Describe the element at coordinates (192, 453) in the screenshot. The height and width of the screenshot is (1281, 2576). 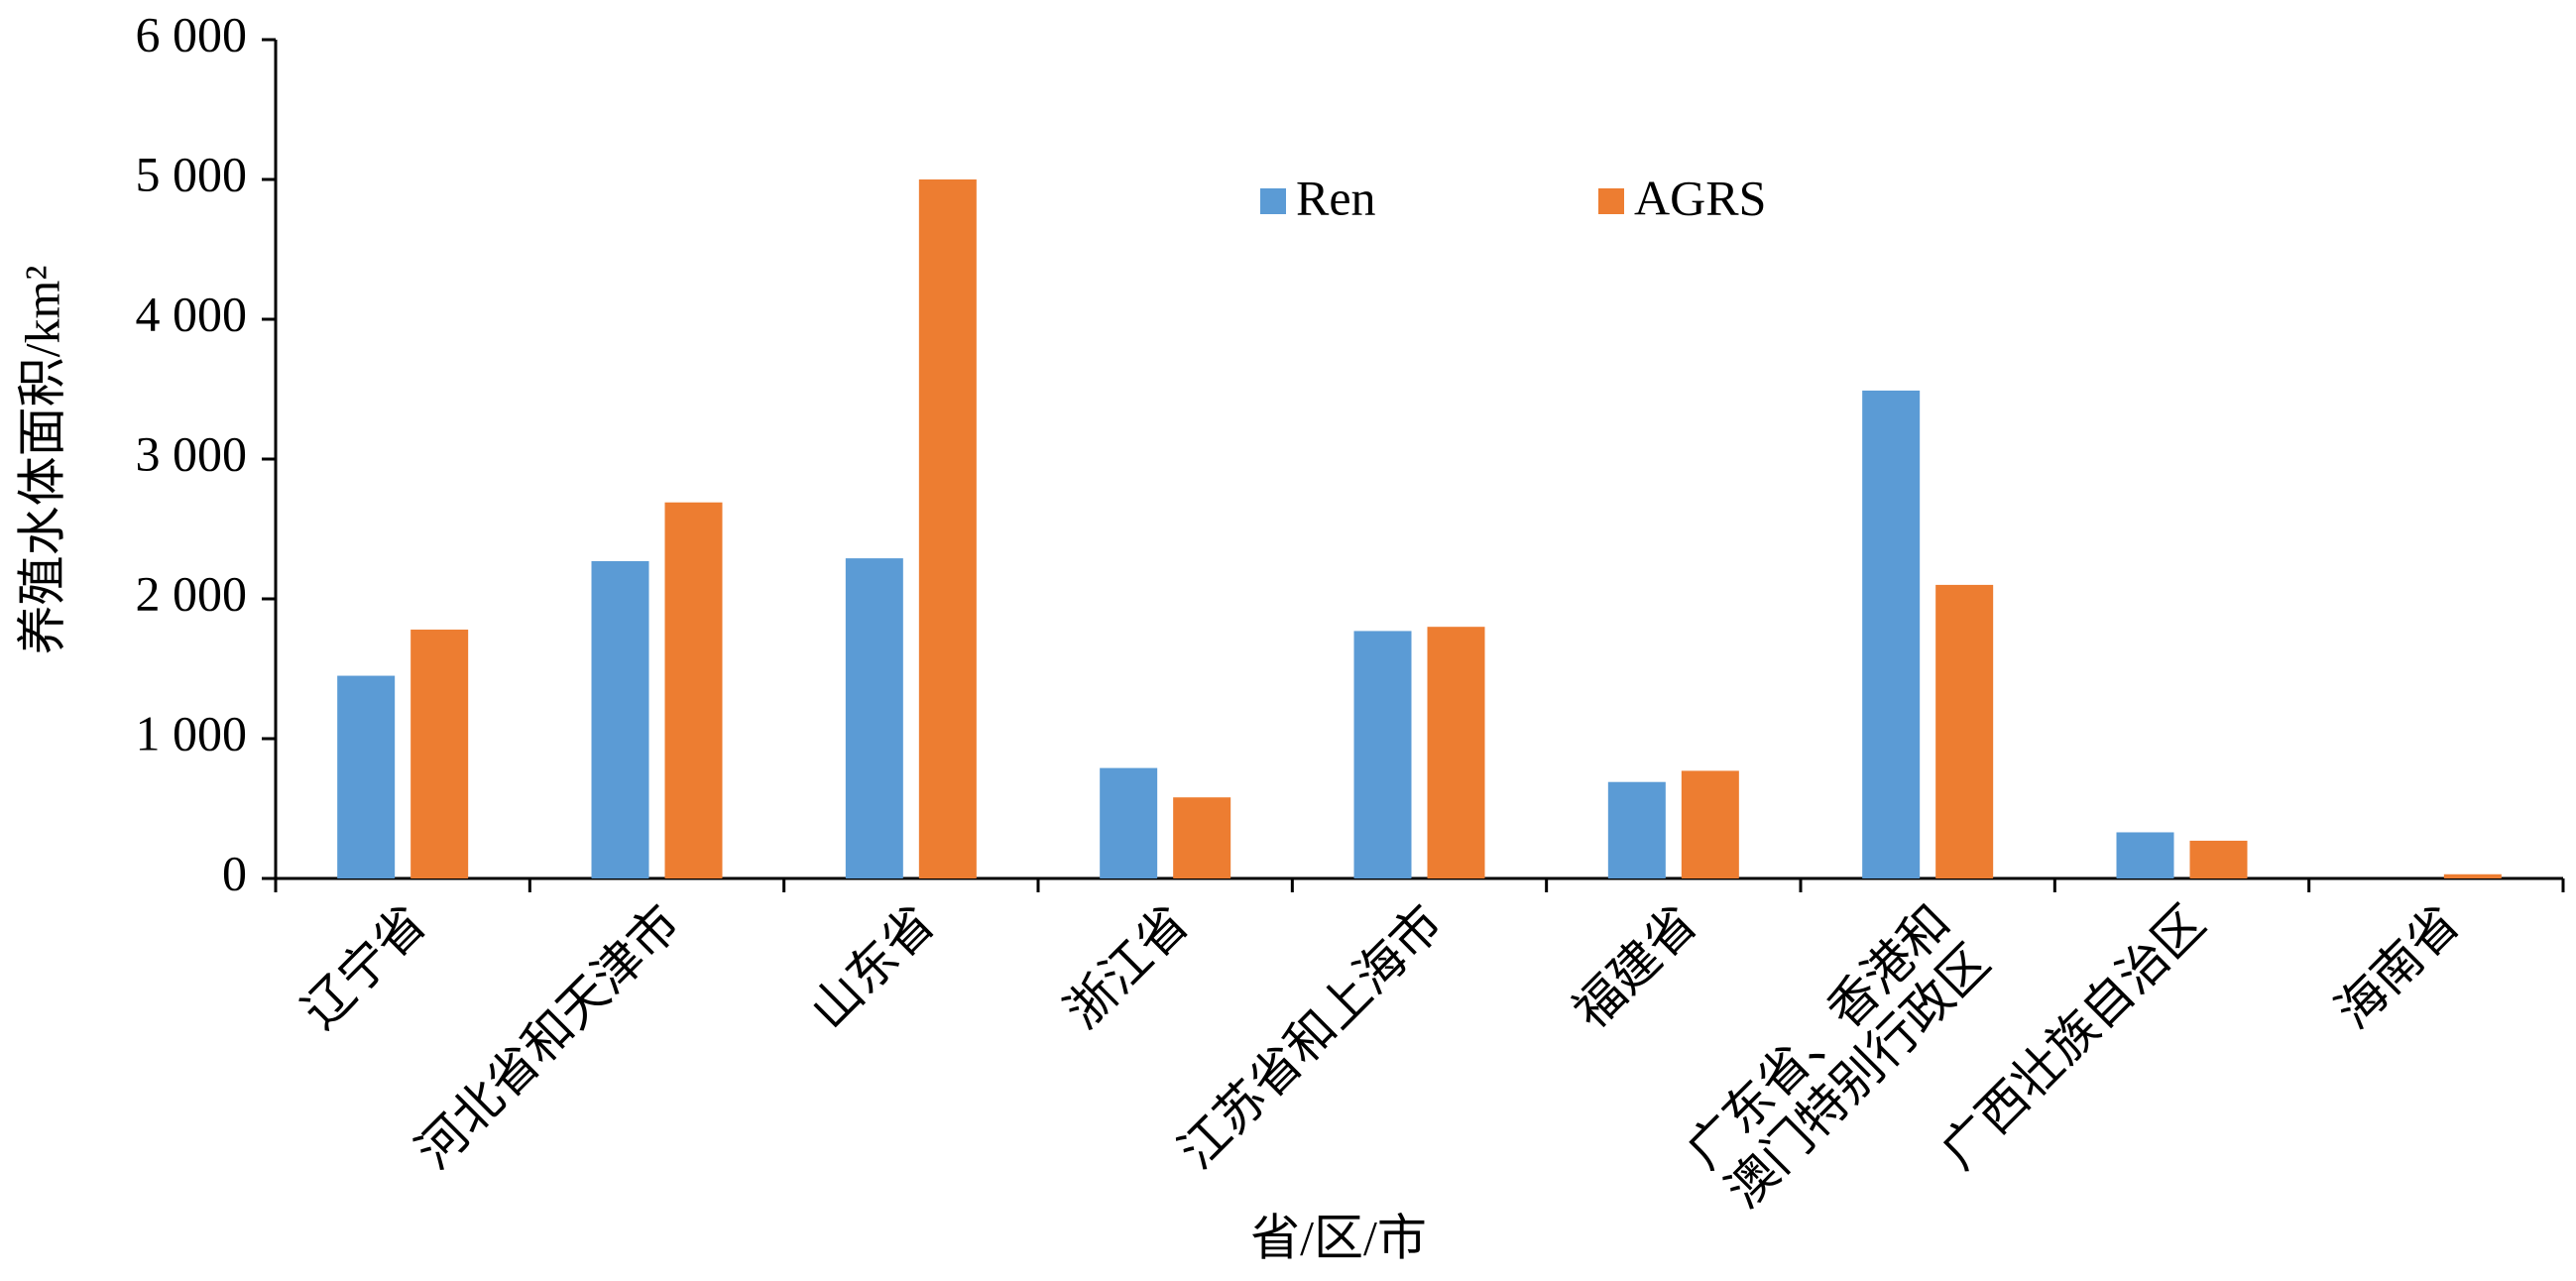
I see `y-tick-label: 3 000` at that location.